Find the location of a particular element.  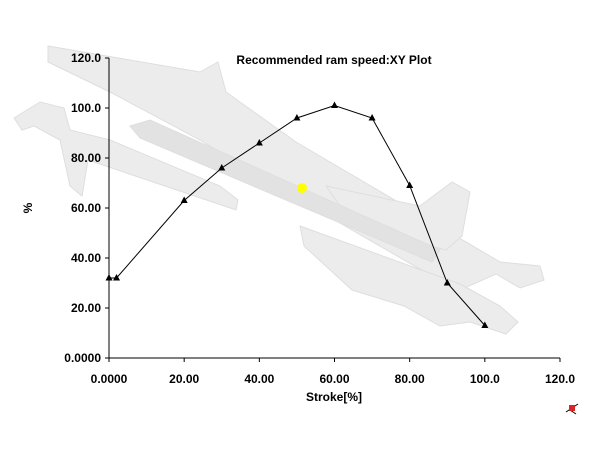

y-axis-label: % is located at coordinates (28, 207).